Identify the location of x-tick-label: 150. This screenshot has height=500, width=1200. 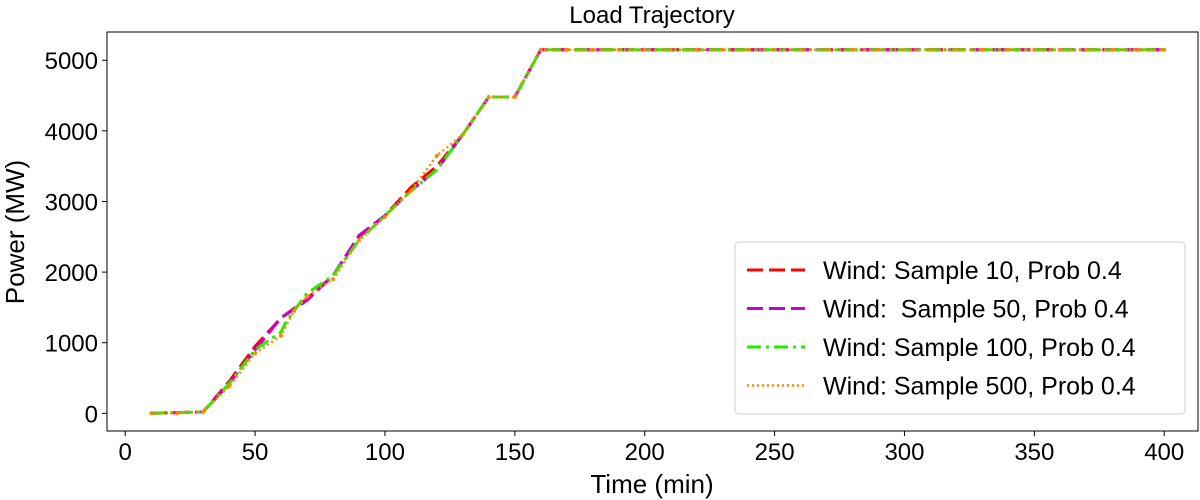
(515, 452).